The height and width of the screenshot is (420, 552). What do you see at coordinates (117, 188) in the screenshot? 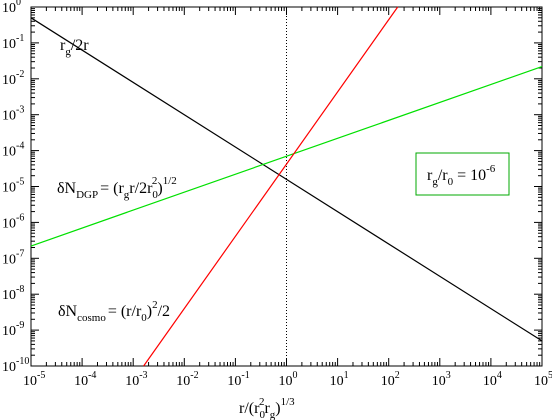
I see `annotation-dgp: δNDGP = (rgr/2r02)1/2` at bounding box center [117, 188].